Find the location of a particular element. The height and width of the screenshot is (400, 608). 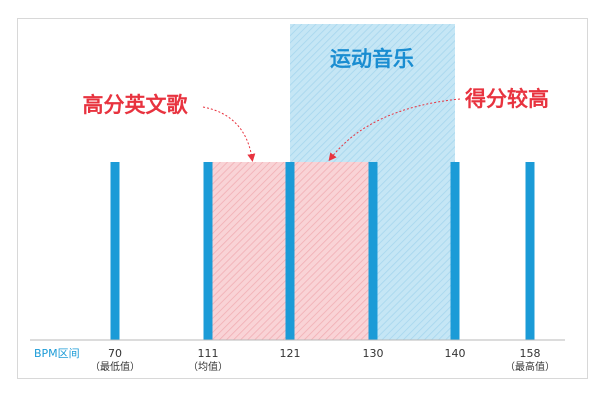

english-songs-arrow is located at coordinates (229, 134).